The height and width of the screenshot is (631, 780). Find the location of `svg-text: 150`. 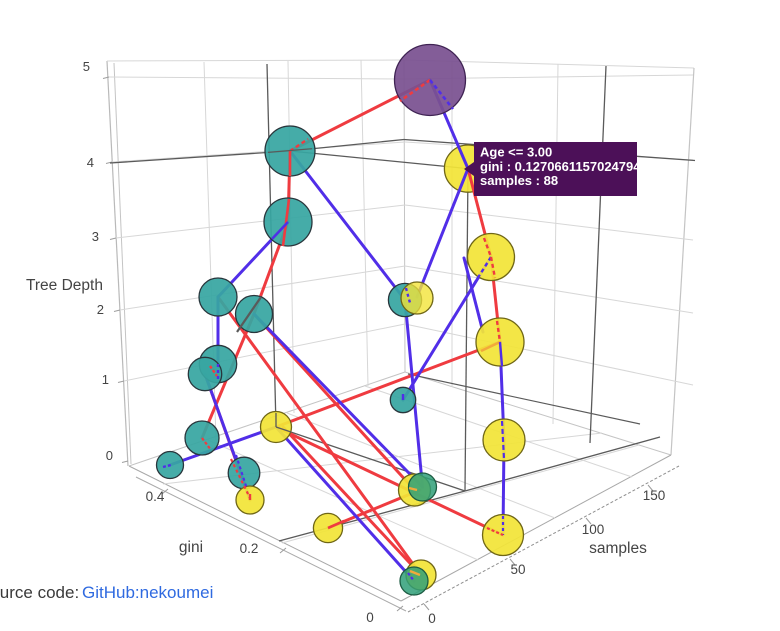

svg-text: 150 is located at coordinates (654, 495).